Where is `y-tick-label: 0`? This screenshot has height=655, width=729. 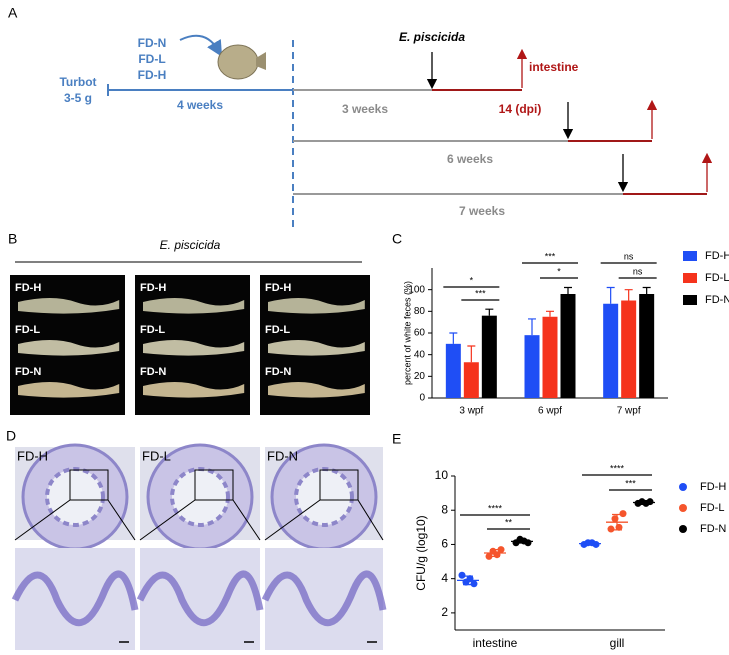 y-tick-label: 0 is located at coordinates (422, 398).